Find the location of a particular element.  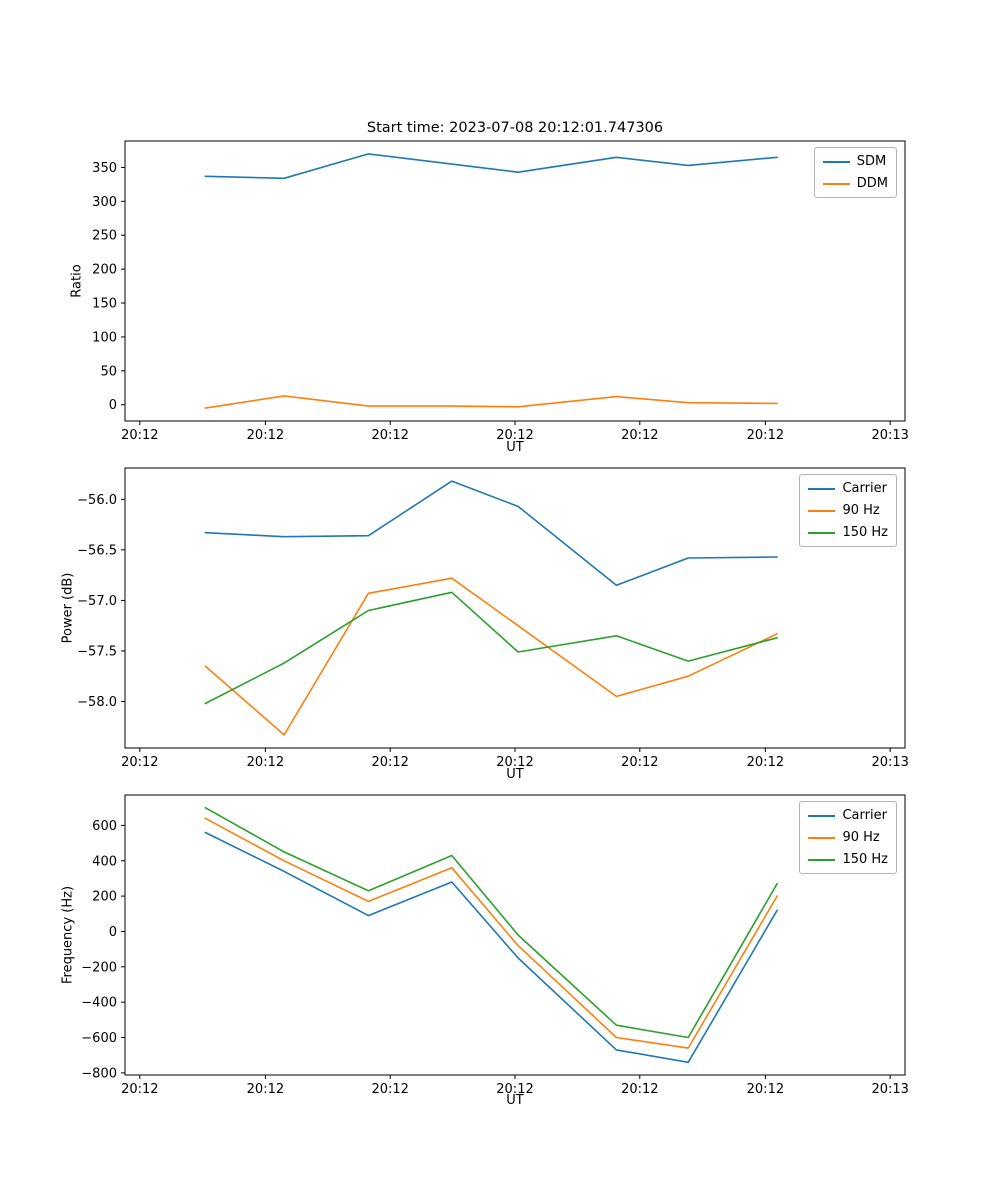

ylabel-frequency: Frequency (Hz) is located at coordinates (68, 935).